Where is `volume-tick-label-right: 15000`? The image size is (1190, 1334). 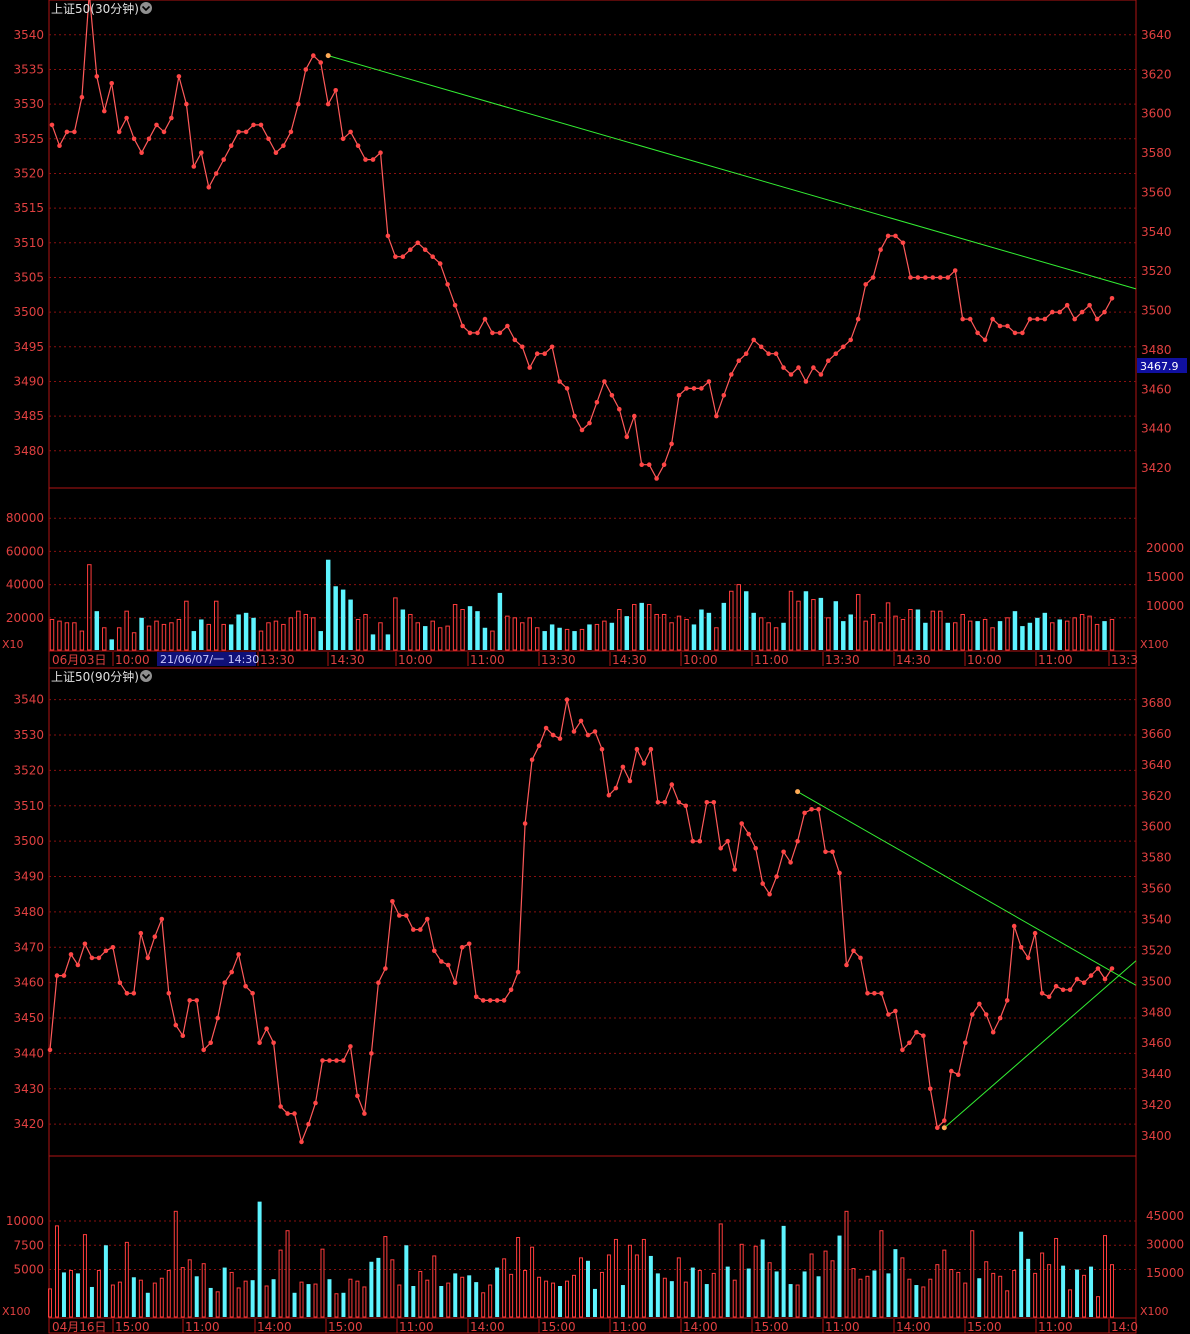 volume-tick-label-right: 15000 is located at coordinates (1165, 1273).